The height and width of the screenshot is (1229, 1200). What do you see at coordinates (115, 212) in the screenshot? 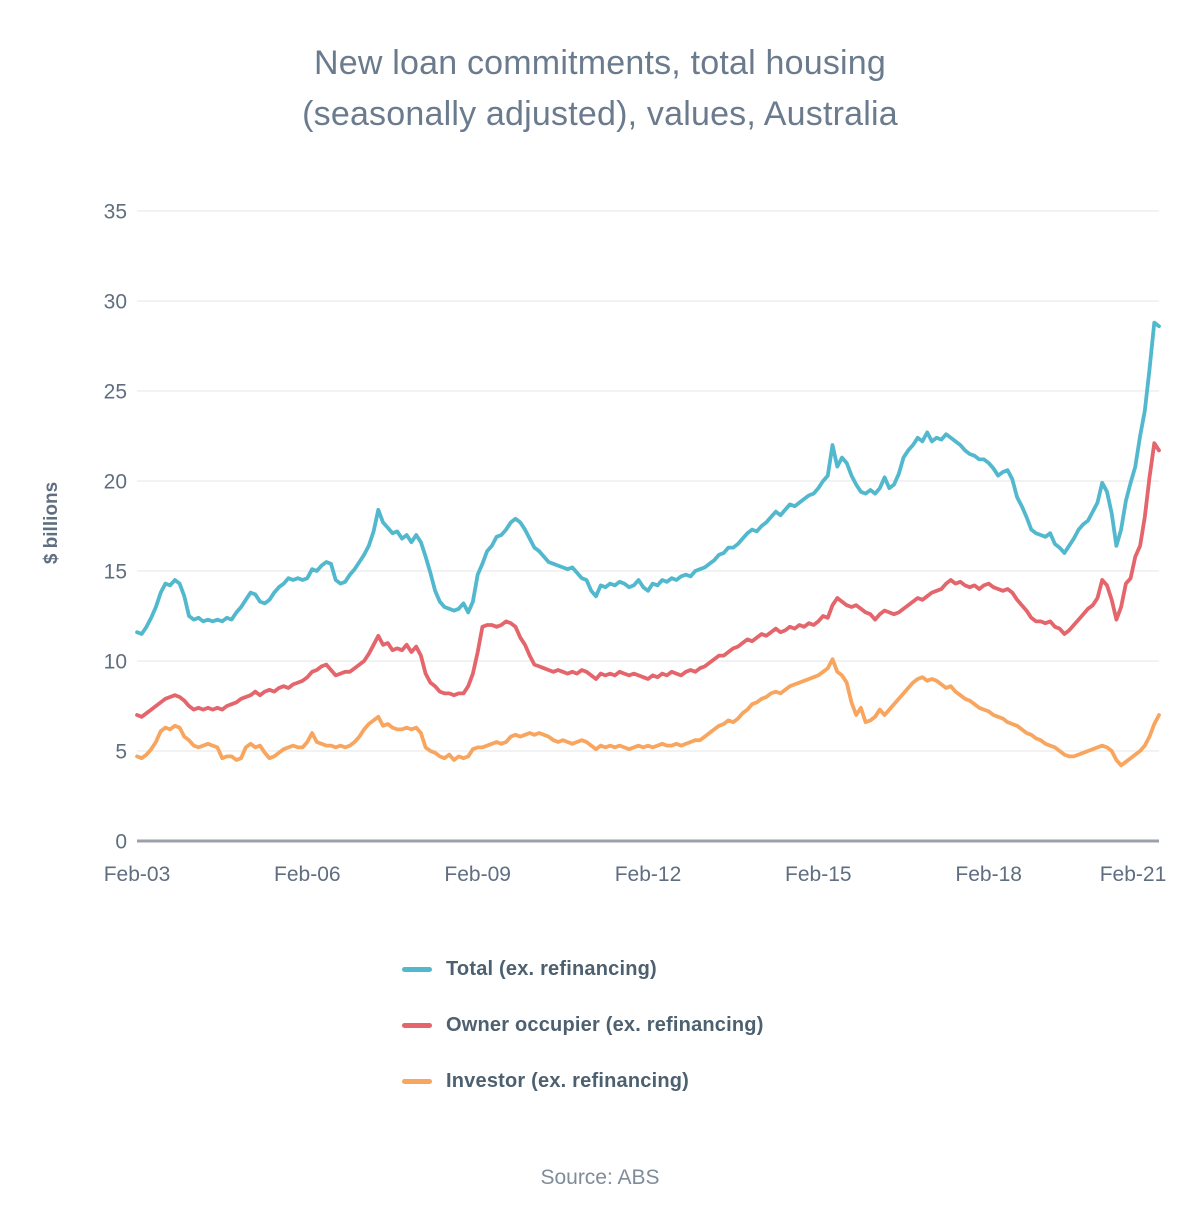
I see `svg-text: 35` at bounding box center [115, 212].